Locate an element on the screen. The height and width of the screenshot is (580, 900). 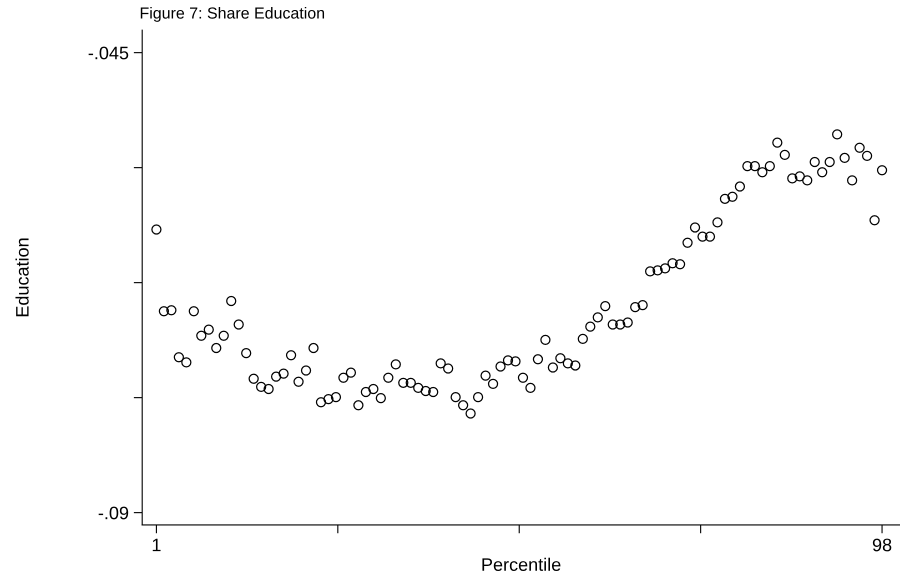
y-tick-label: -.045 is located at coordinates (108, 53).